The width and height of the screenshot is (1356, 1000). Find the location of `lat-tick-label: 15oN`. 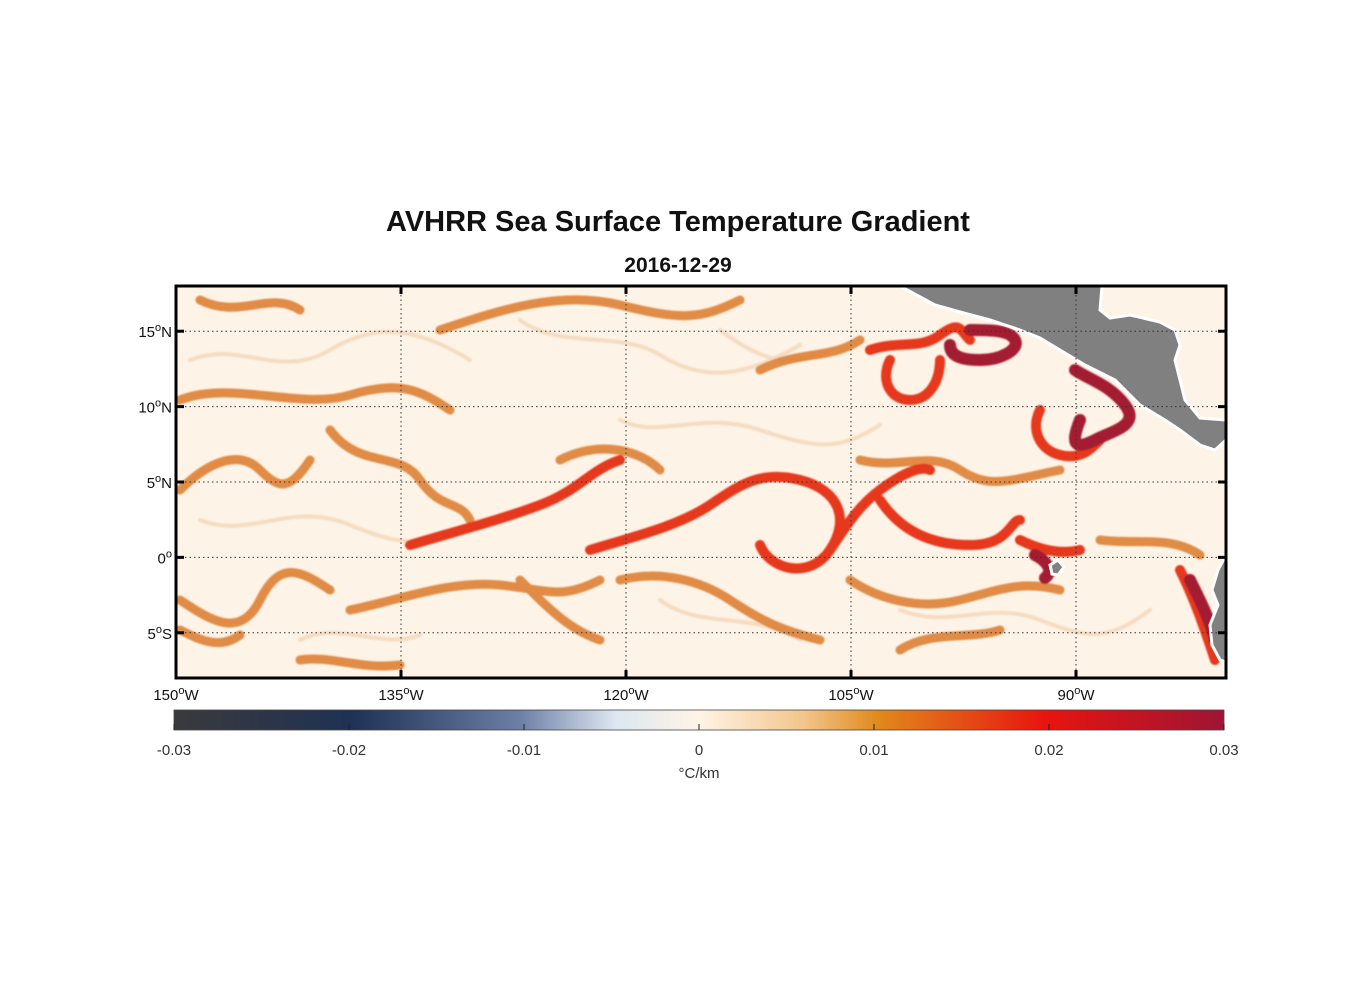

lat-tick-label: 15oN is located at coordinates (155, 331).